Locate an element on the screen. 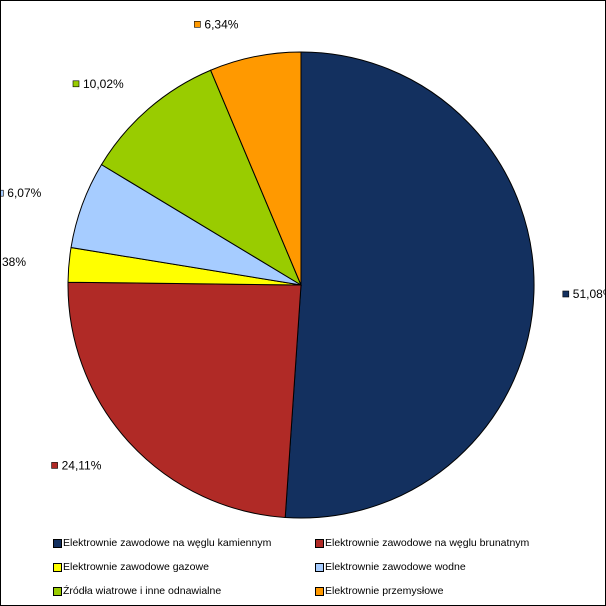  data-label: 51,08% is located at coordinates (583, 294).